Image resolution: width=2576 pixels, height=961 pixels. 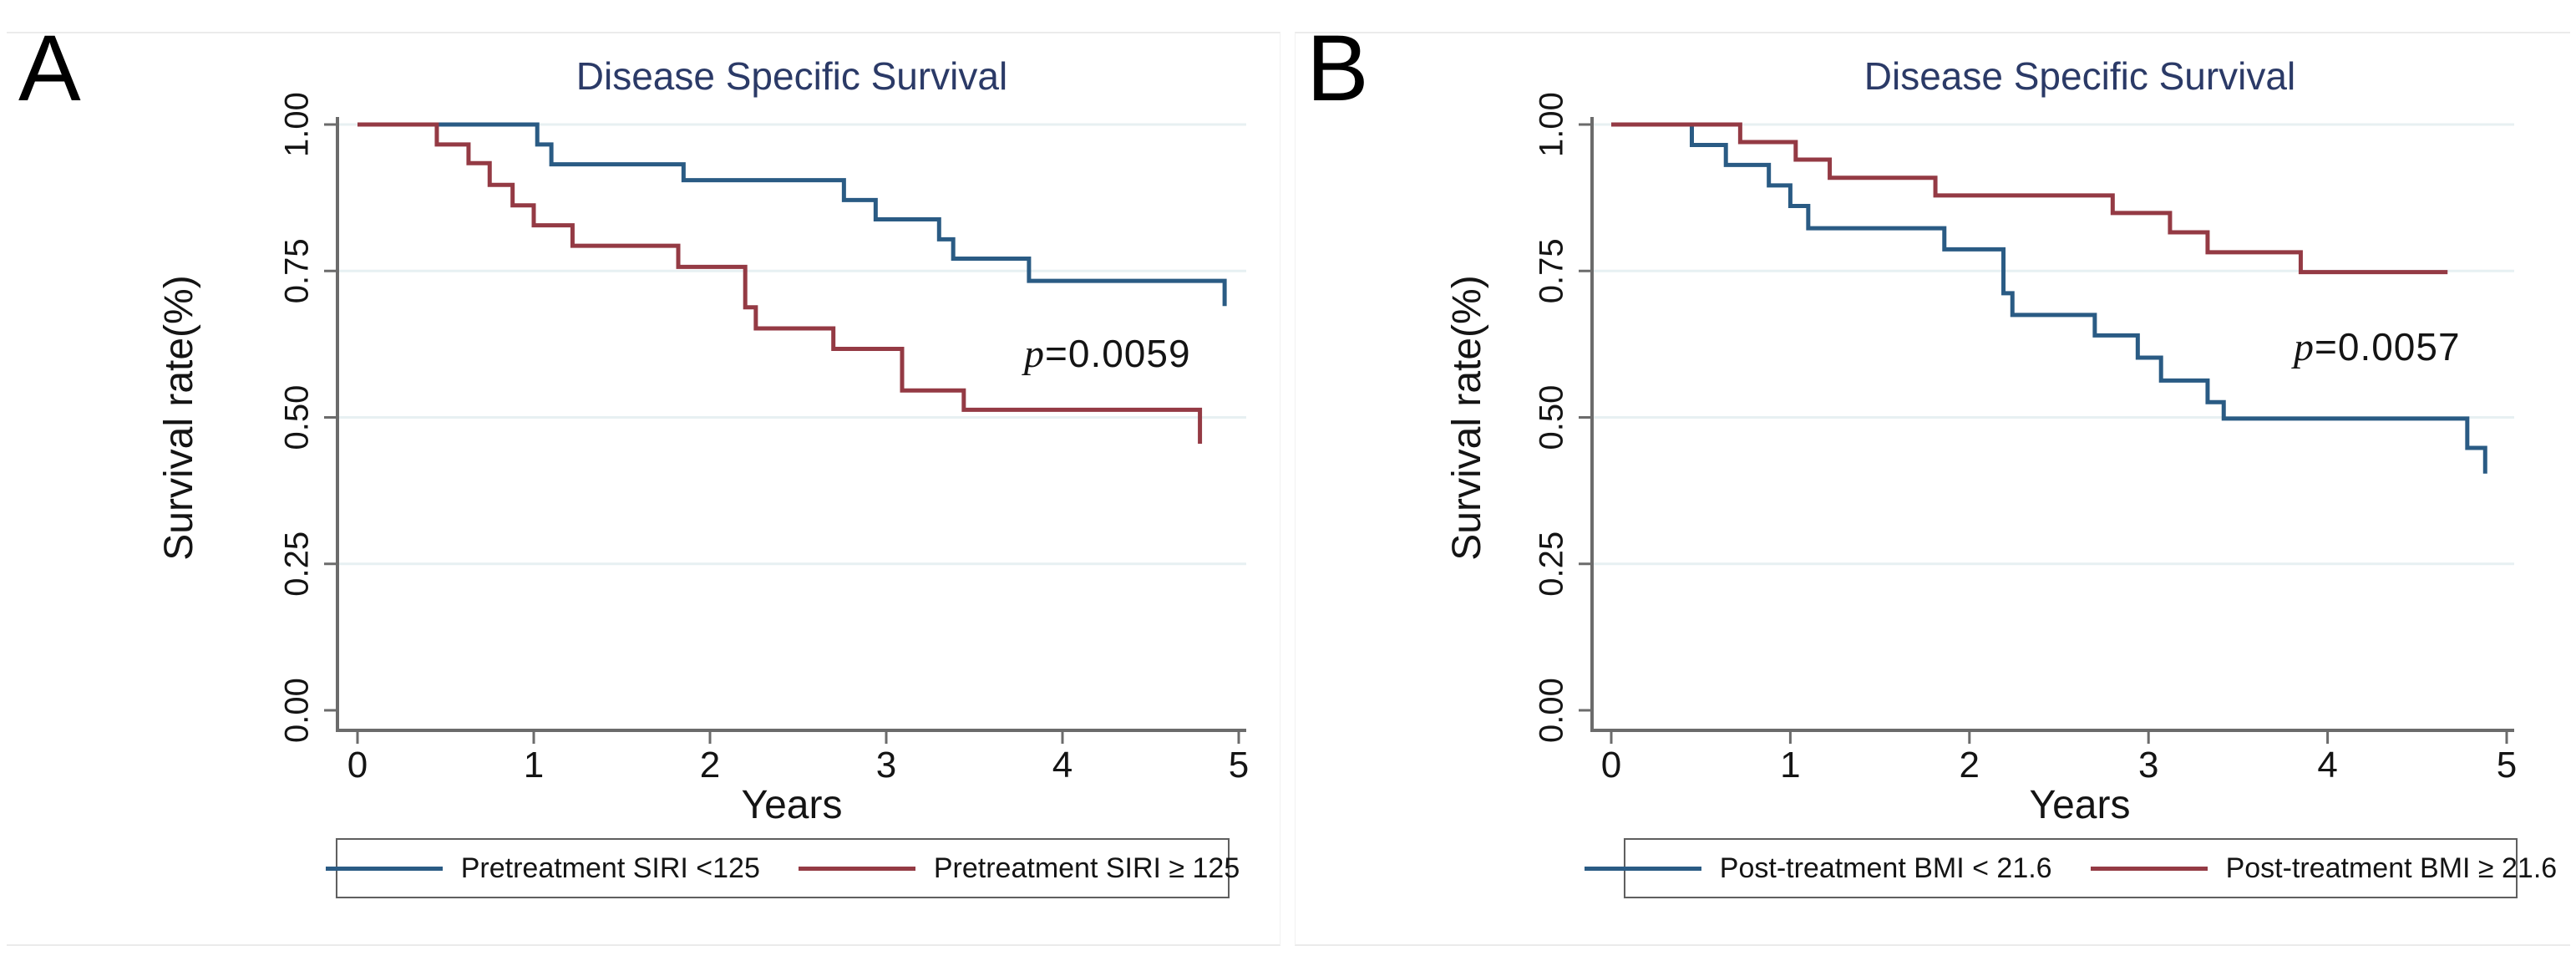 I want to click on y-axis-title-a: Survival rate(%), so click(x=179, y=418).